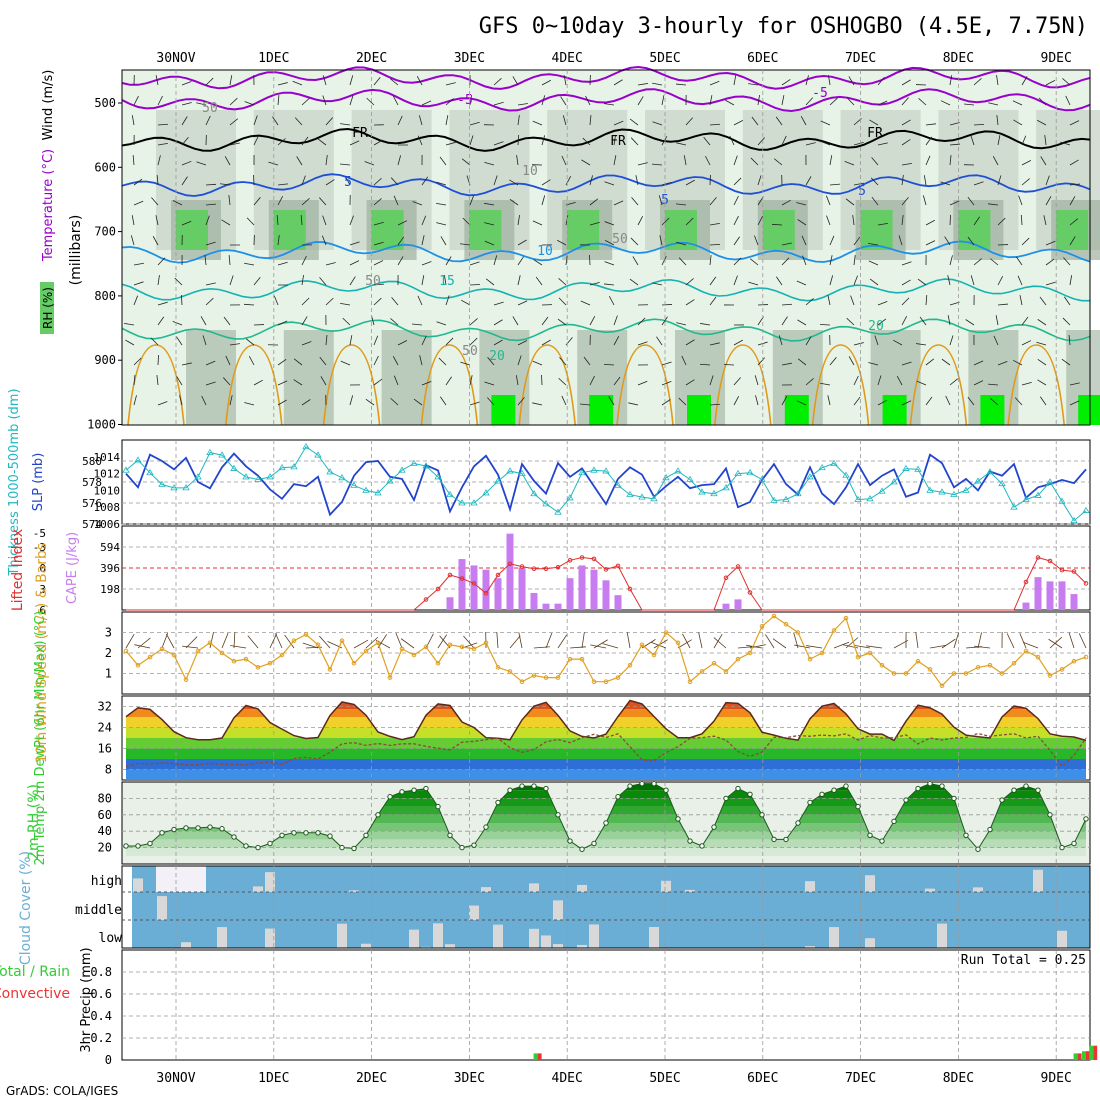  I want to click on li-tick-label: -5, so click(39, 533).